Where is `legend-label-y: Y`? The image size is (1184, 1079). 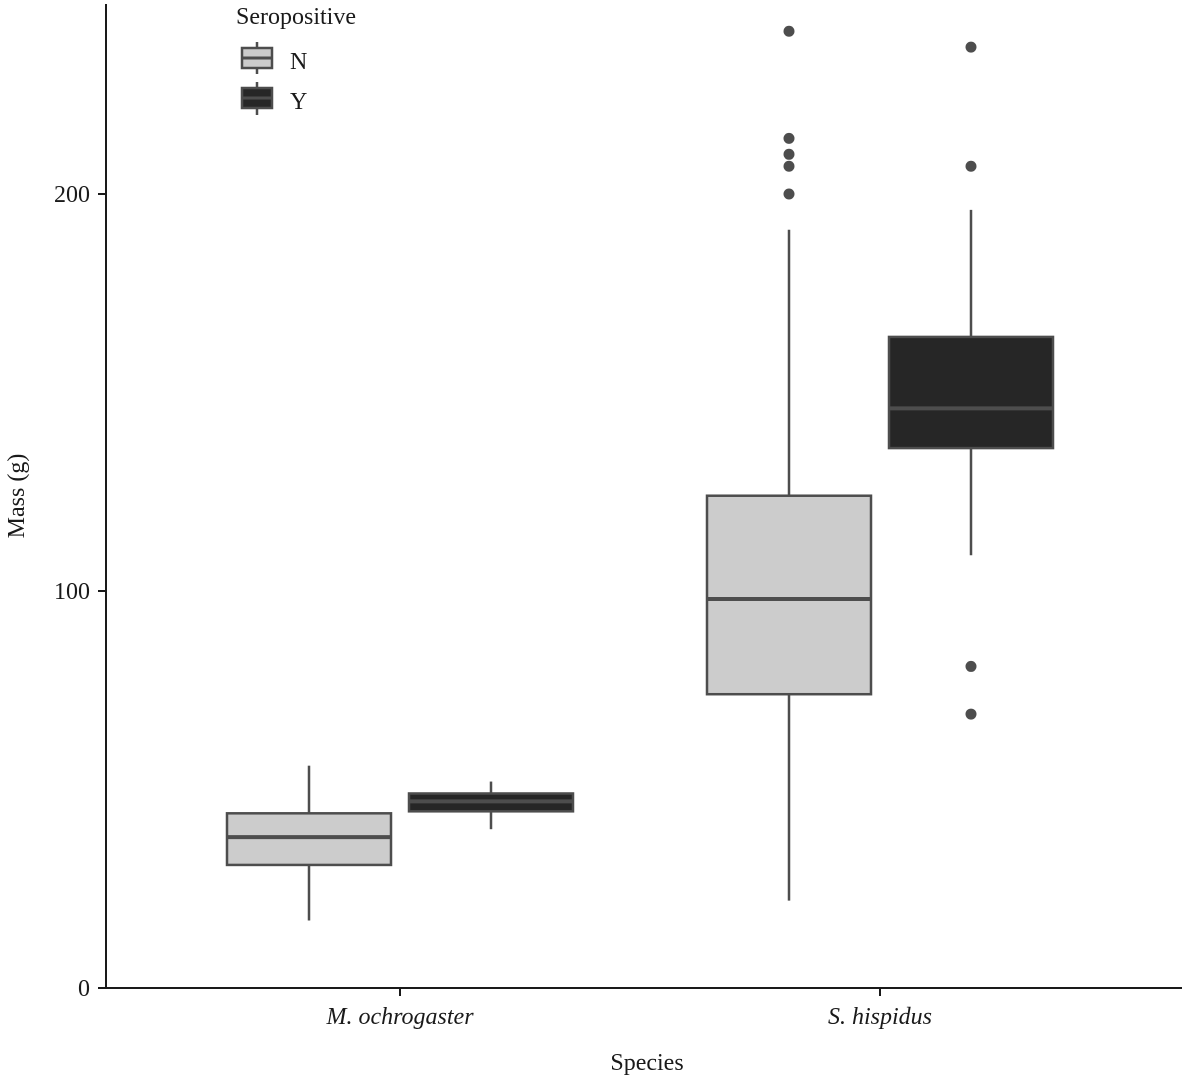
legend-label-y: Y is located at coordinates (298, 102).